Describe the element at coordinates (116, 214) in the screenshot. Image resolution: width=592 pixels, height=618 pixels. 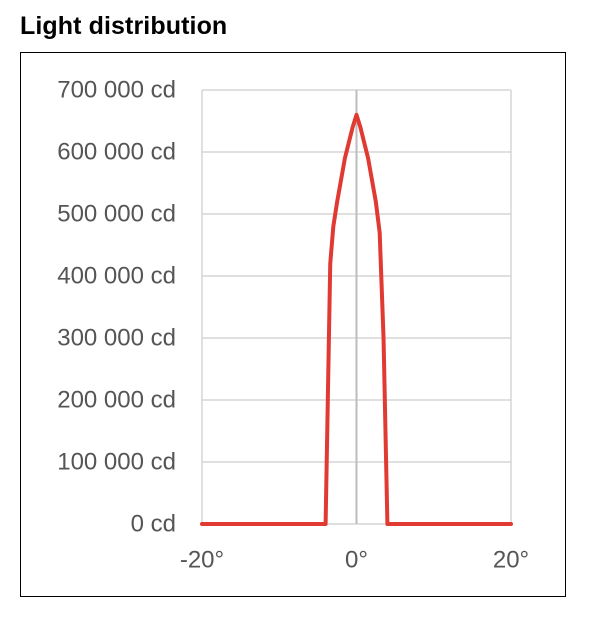
I see `y-tick-label: 500 000 cd` at that location.